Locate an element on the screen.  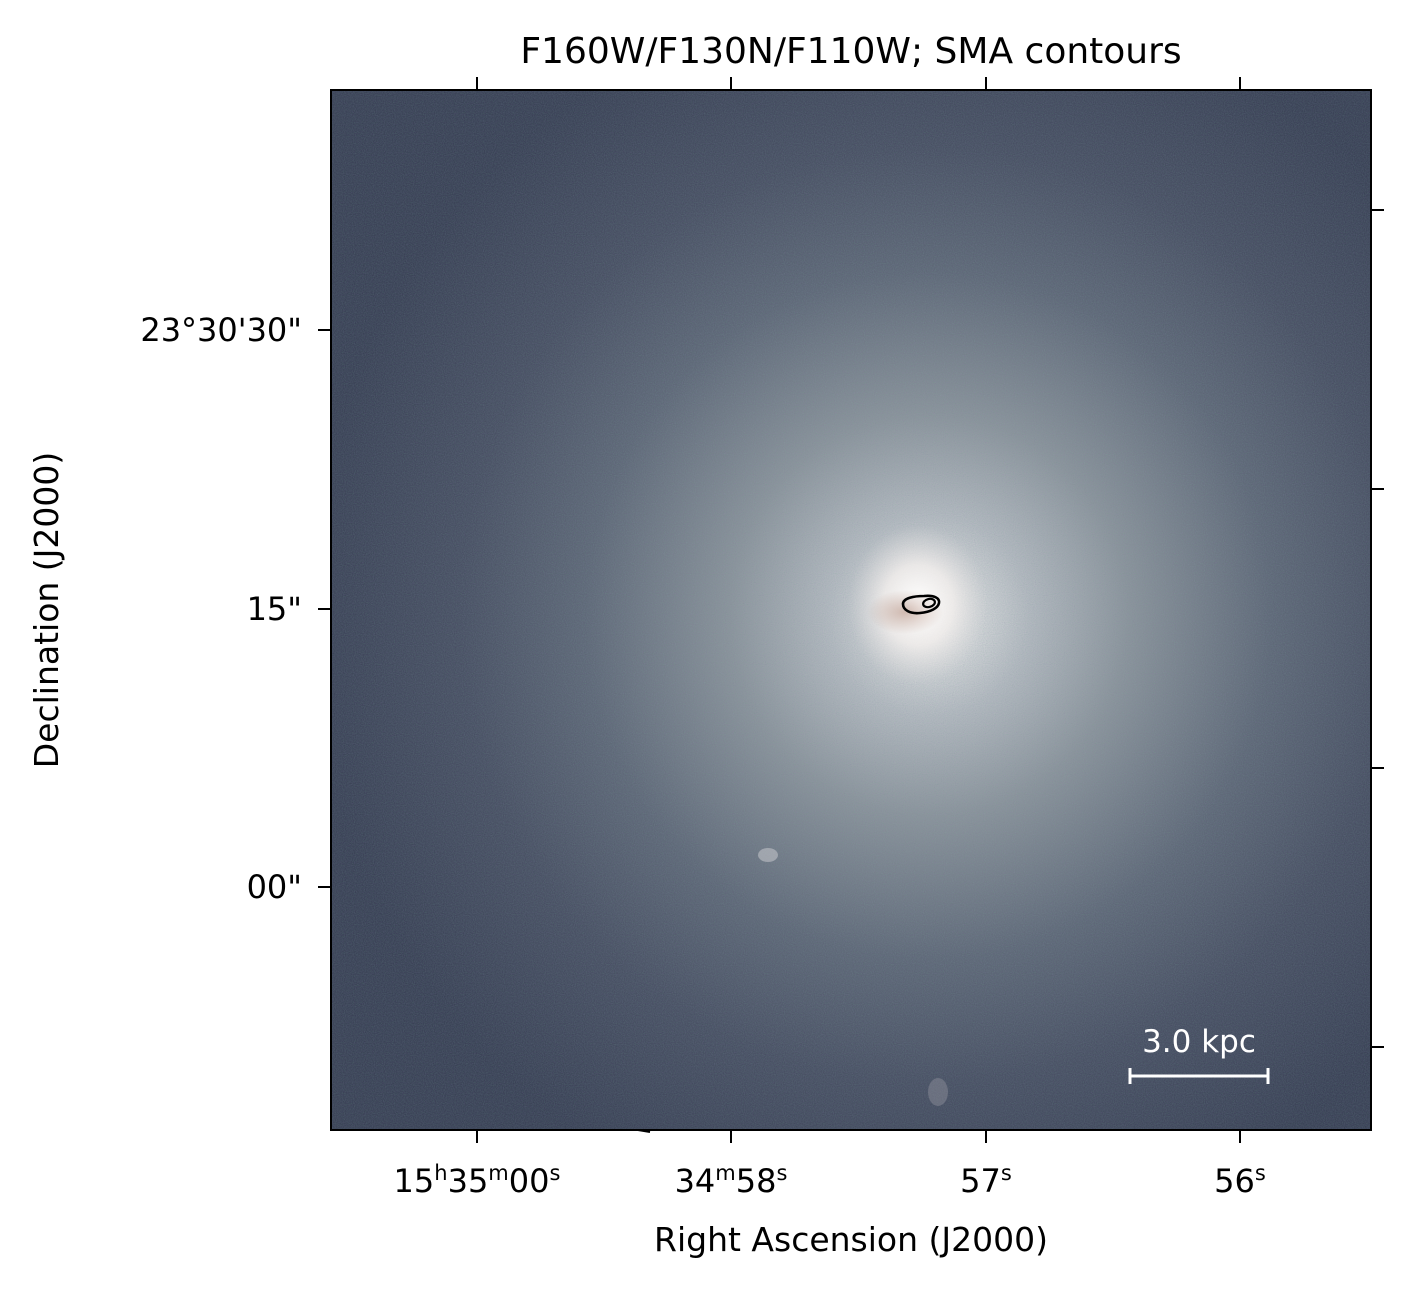
y-axis-label: Declination (J2000) is located at coordinates (46, 610).